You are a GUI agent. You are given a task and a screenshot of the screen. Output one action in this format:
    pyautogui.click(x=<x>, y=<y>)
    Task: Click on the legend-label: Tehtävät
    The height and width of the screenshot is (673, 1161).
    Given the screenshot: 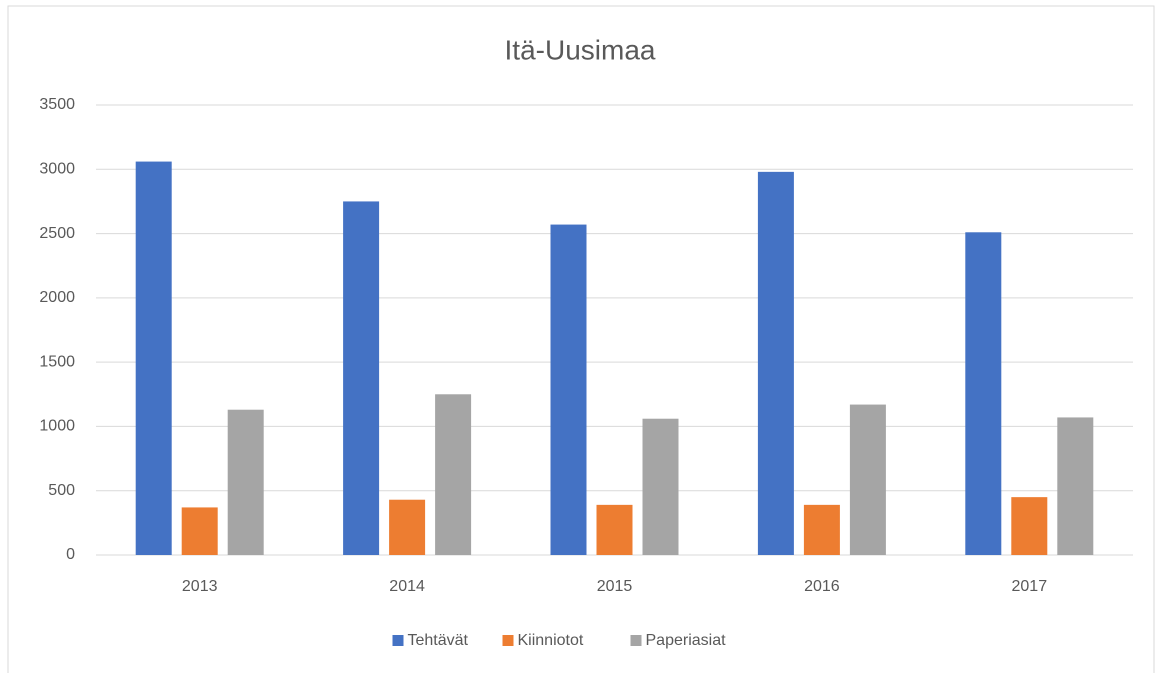 What is the action you would take?
    pyautogui.click(x=438, y=640)
    